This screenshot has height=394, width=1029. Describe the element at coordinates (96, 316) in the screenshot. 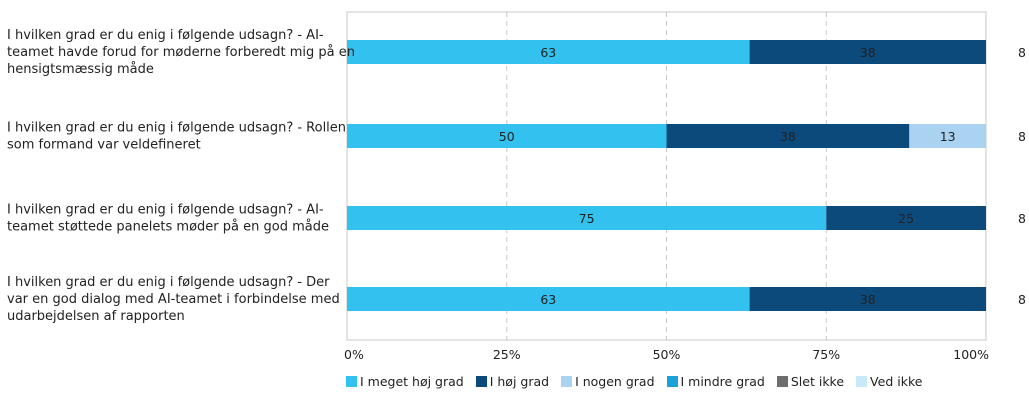

I see `category-label: udarbejdelsen af rapporten` at that location.